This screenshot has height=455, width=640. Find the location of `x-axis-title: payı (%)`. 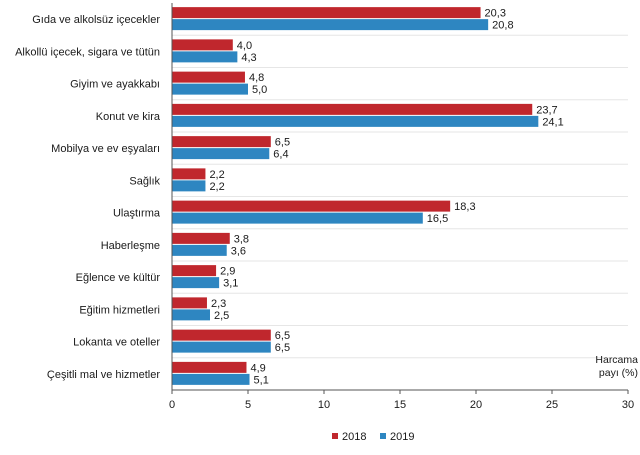

x-axis-title: payı (%) is located at coordinates (618, 373).